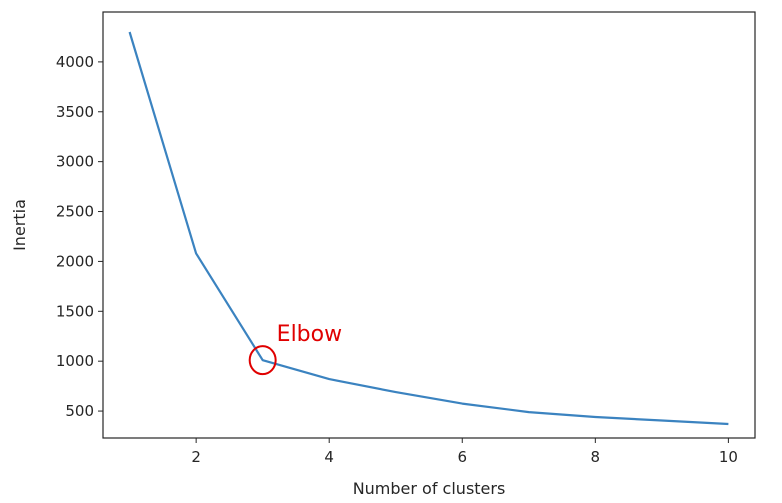 The image size is (782, 503). Describe the element at coordinates (75, 261) in the screenshot. I see `y-tick-label: 2000` at that location.